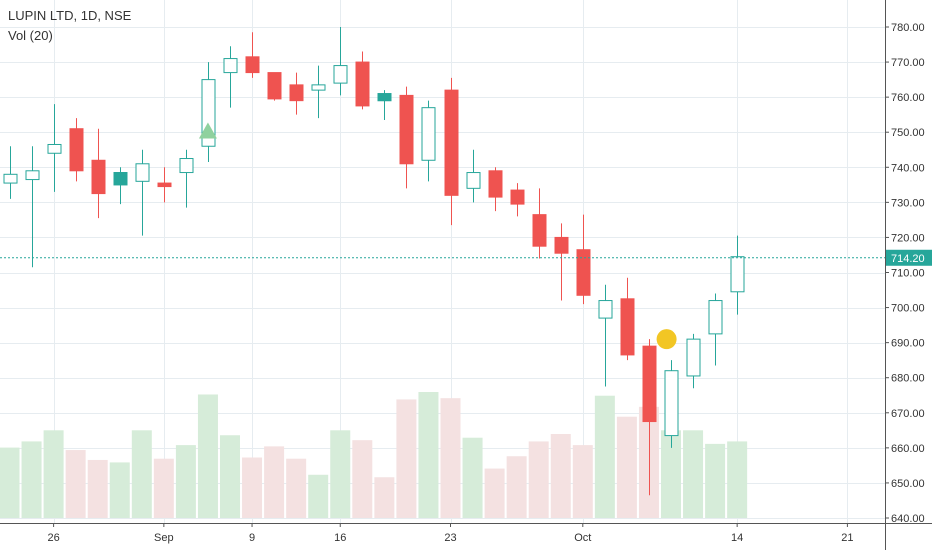 Image resolution: width=932 pixels, height=550 pixels. Describe the element at coordinates (666, 339) in the screenshot. I see `signal-dot-icon` at that location.